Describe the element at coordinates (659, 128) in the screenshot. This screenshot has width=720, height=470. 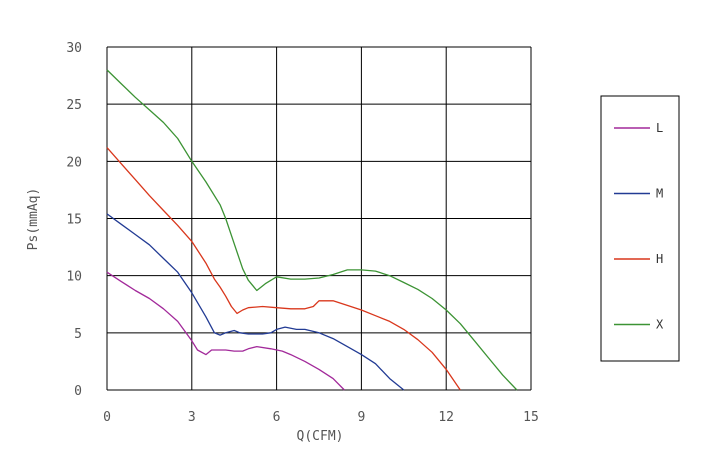
I see `legend-label-l: L` at that location.